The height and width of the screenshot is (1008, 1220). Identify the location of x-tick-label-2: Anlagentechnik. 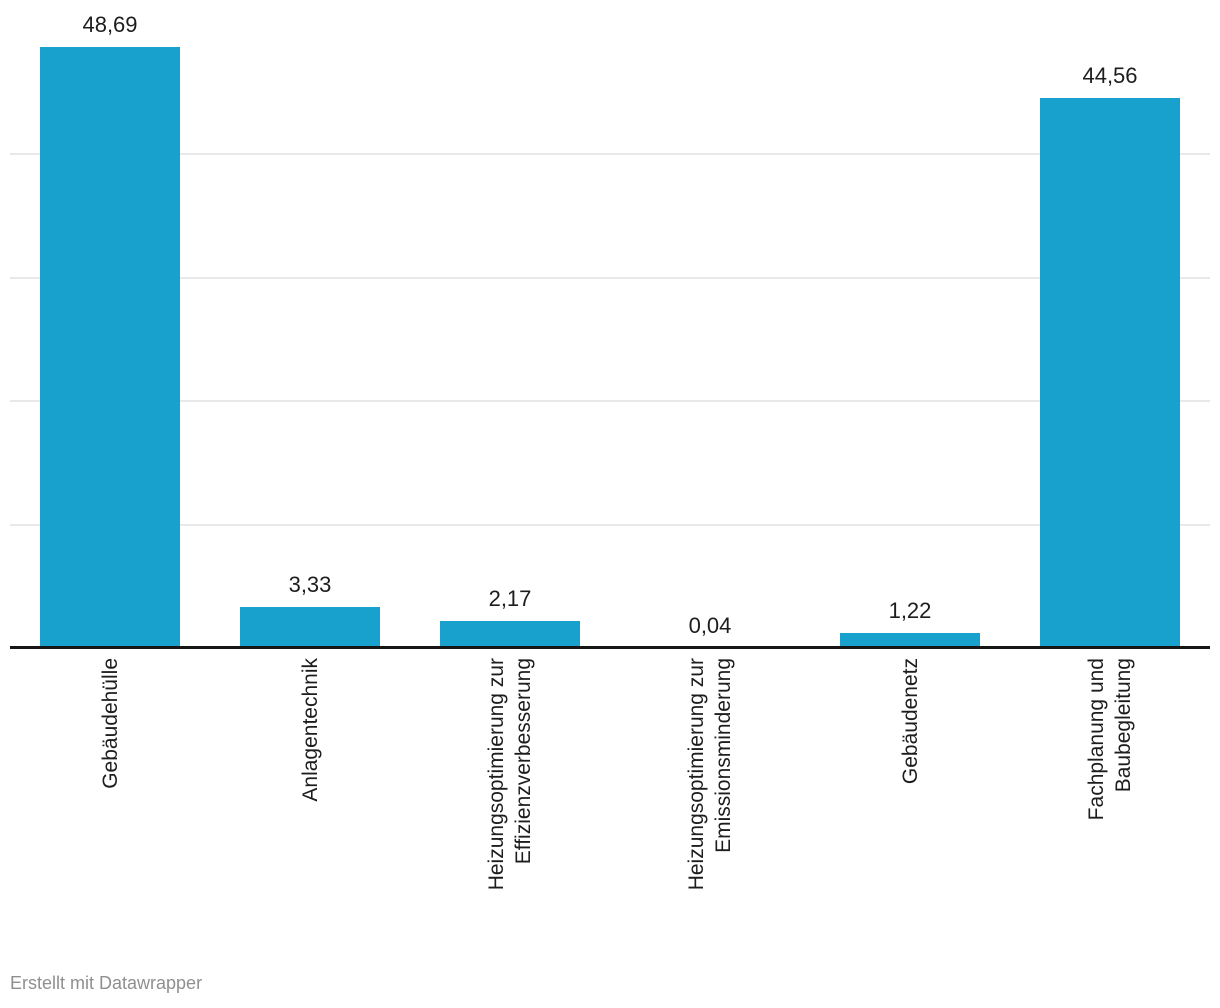
(310, 803).